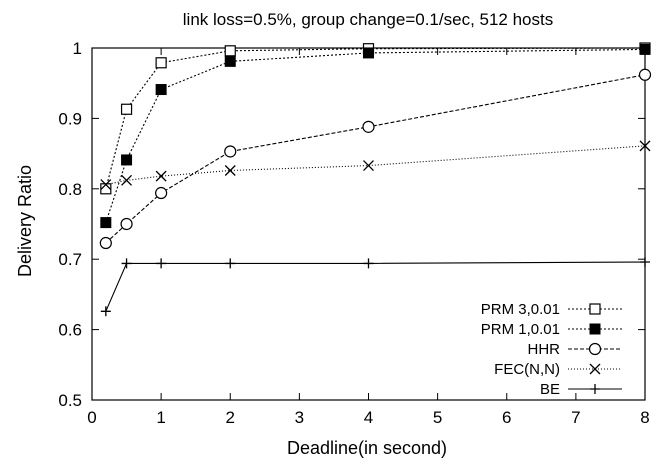 The width and height of the screenshot is (662, 466). I want to click on legend-label: PRM 1,0.01, so click(520, 329).